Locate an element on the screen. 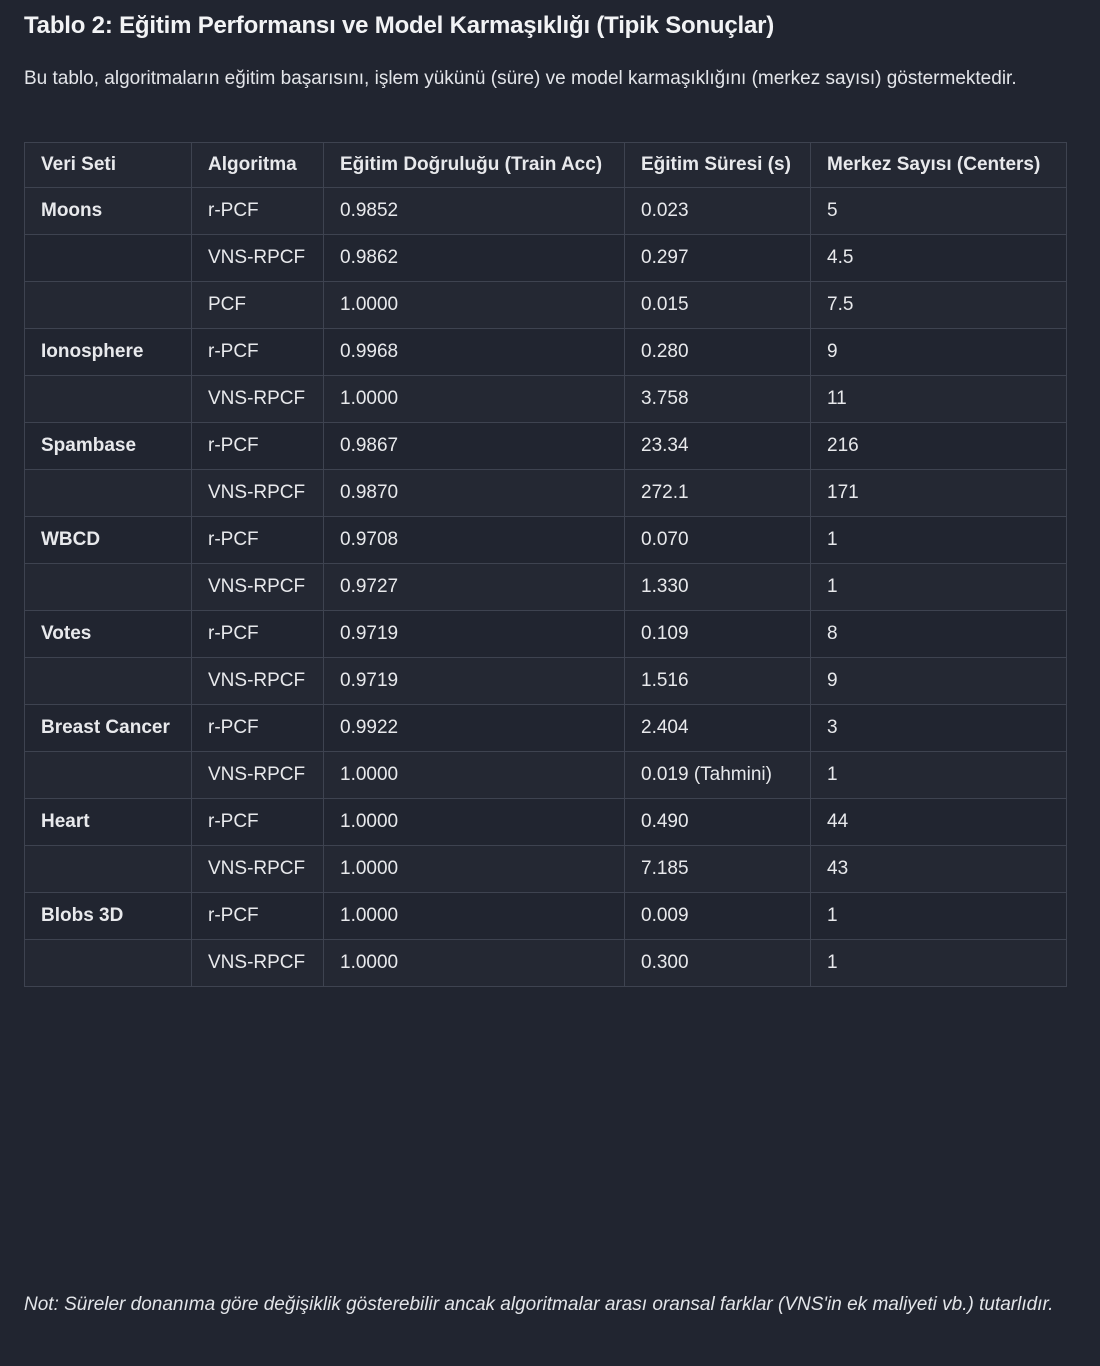 The height and width of the screenshot is (1366, 1100). cell-train-time: 7.185 is located at coordinates (717, 869).